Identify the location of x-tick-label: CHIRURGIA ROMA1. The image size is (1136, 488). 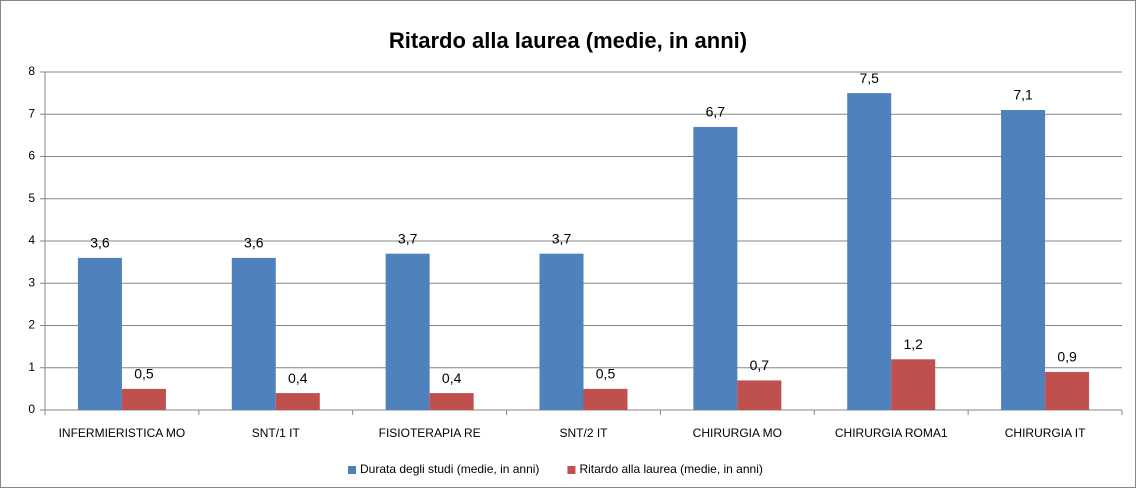
(891, 433).